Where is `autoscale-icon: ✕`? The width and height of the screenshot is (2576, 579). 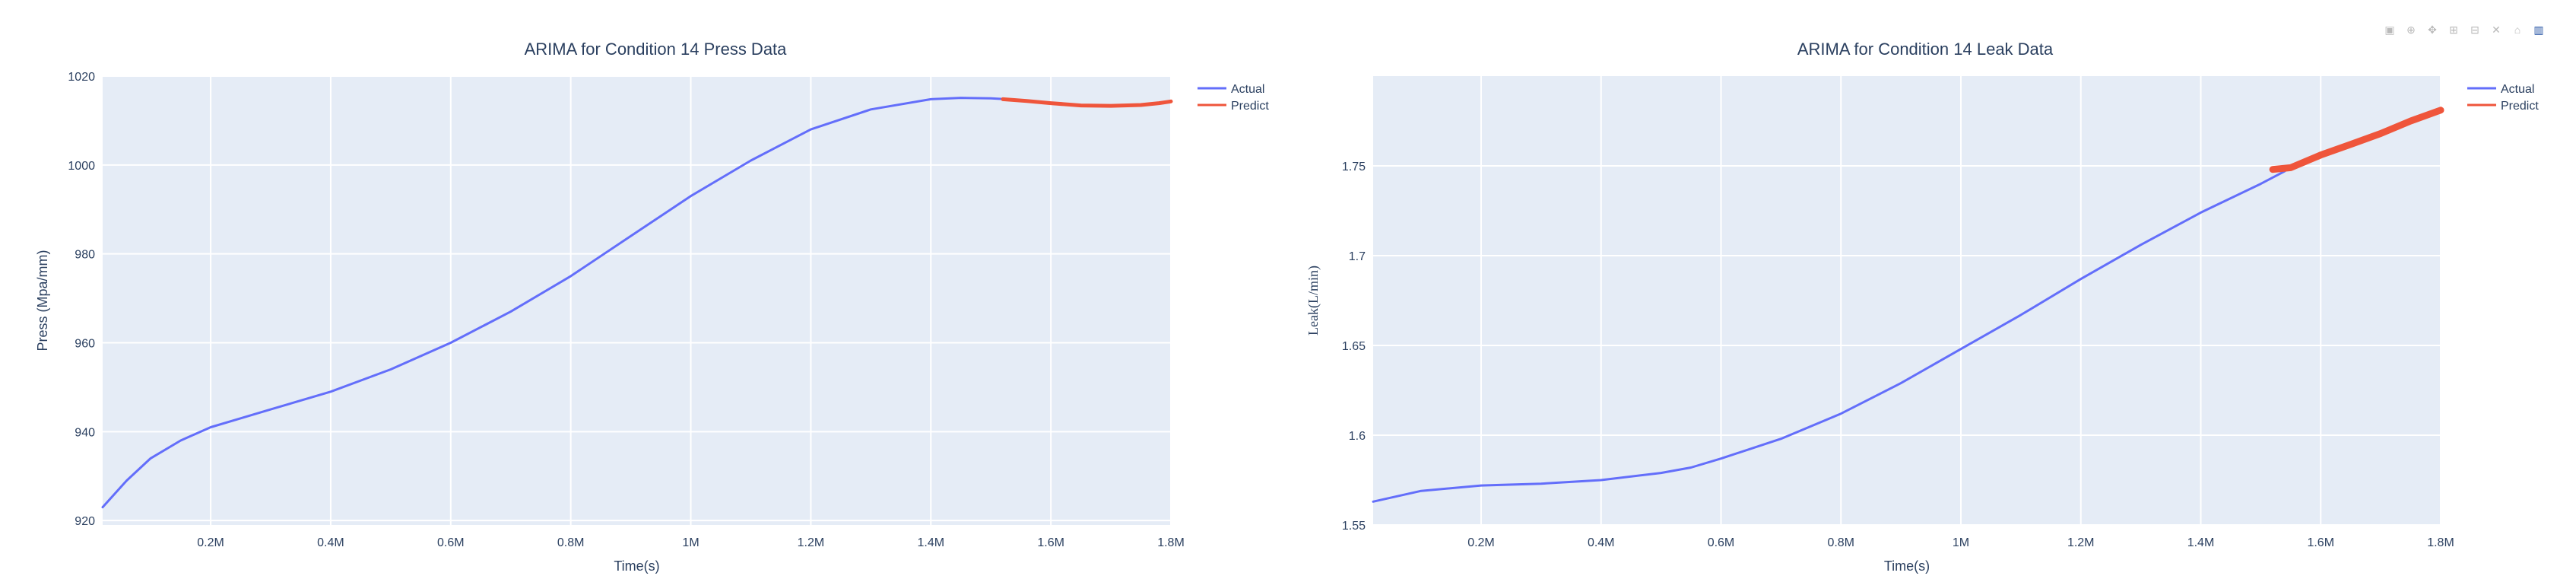 autoscale-icon: ✕ is located at coordinates (2496, 29).